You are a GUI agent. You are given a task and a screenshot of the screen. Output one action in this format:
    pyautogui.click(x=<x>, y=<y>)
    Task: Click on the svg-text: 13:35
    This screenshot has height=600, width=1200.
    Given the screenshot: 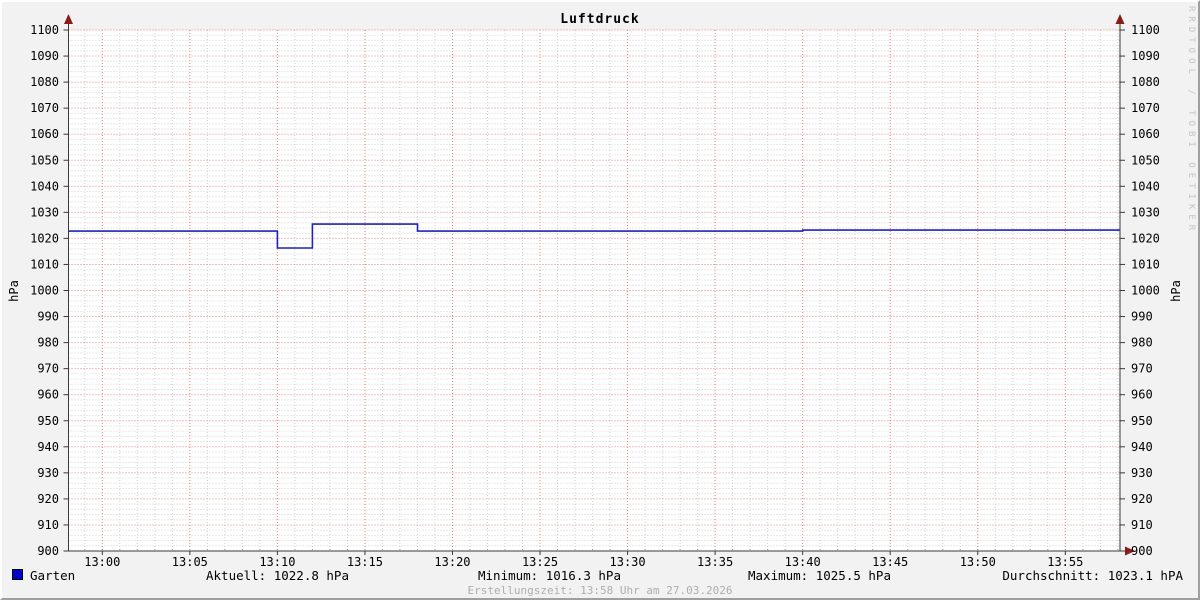 What is the action you would take?
    pyautogui.click(x=715, y=562)
    